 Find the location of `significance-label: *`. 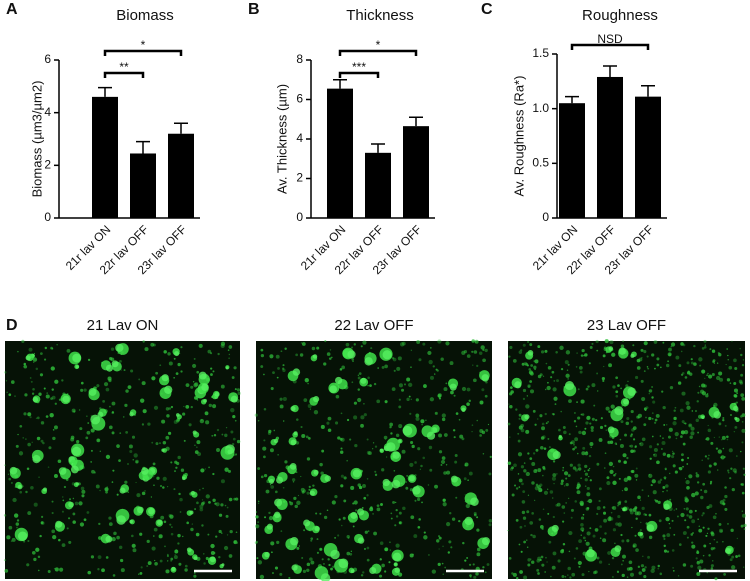

significance-label: * is located at coordinates (143, 45).